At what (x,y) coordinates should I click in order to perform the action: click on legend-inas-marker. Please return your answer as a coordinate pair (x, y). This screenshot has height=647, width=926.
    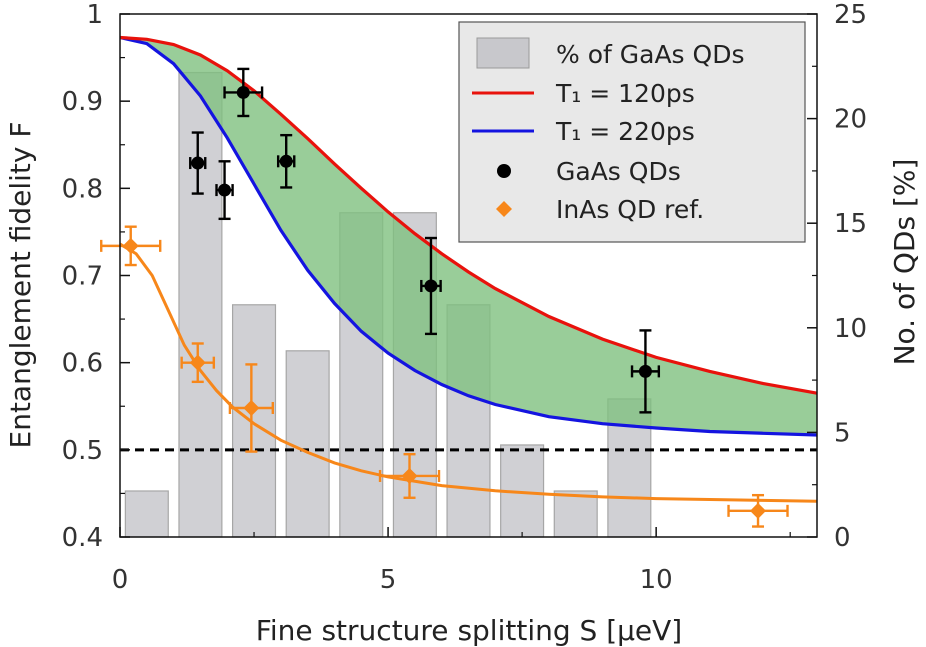
    Looking at the image, I should click on (504, 209).